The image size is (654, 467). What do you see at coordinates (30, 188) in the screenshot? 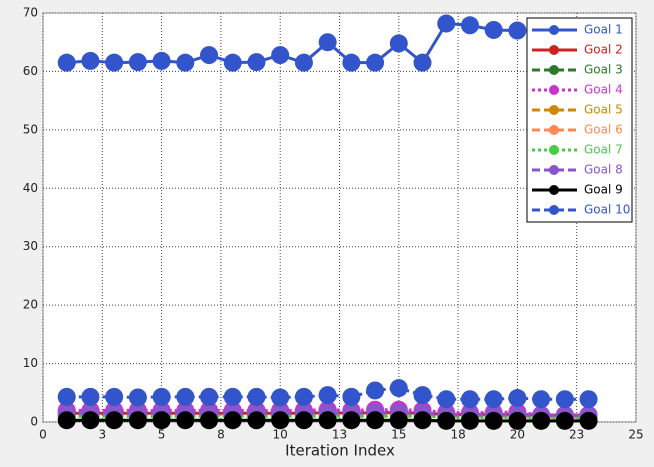
I see `y-tick-label: 40` at bounding box center [30, 188].